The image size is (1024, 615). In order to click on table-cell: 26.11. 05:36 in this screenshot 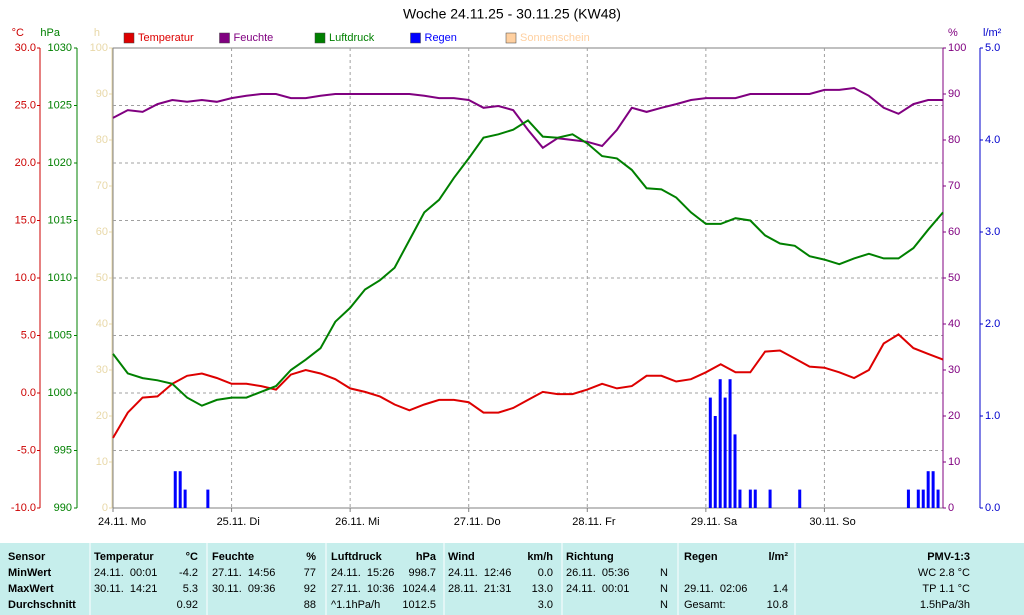, I will do `click(597, 573)`.